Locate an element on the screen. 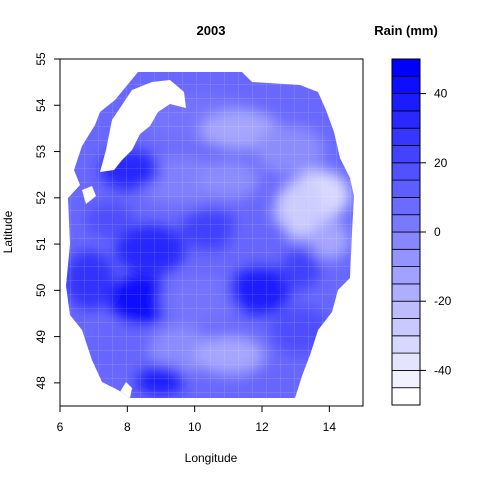  x-tick-label: 14 is located at coordinates (330, 427).